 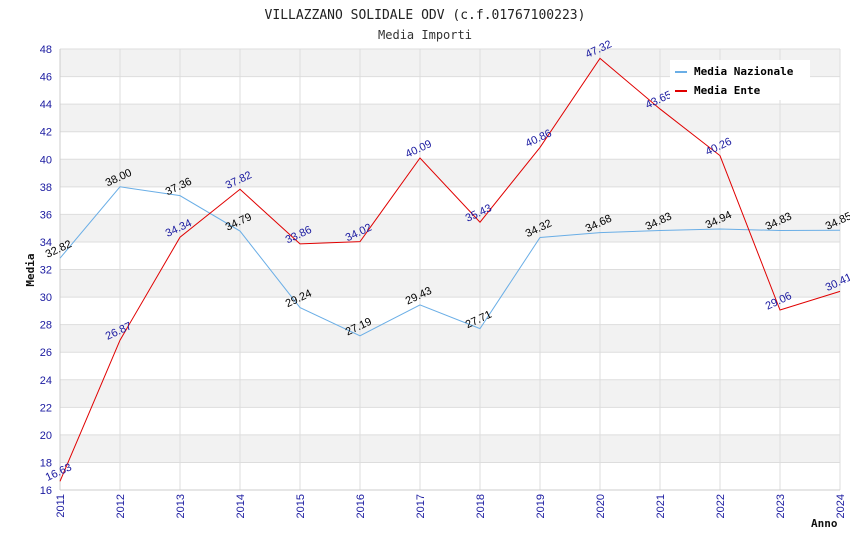 I want to click on y-tick-label: 16, so click(x=46, y=491).